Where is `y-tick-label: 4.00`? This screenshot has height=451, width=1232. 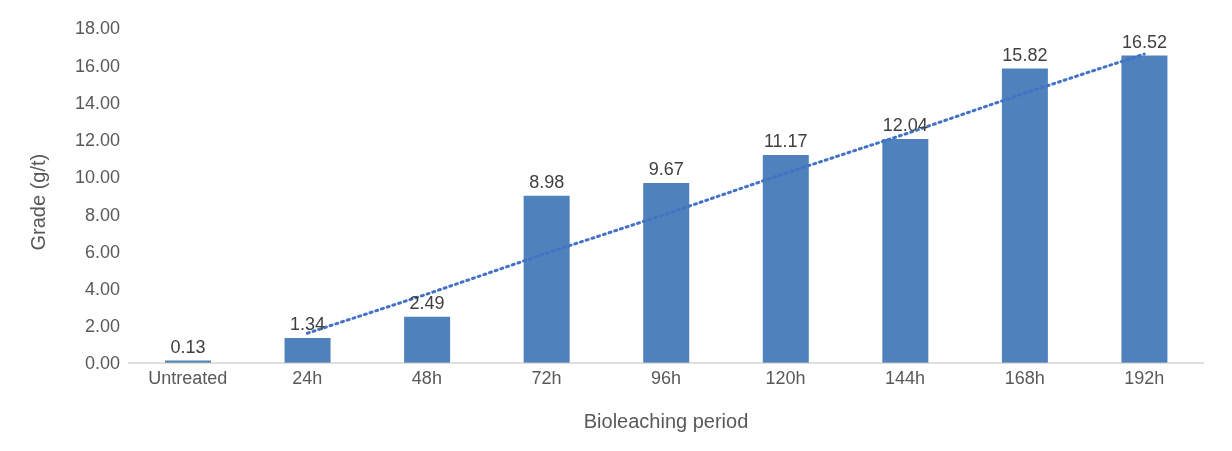 y-tick-label: 4.00 is located at coordinates (102, 288).